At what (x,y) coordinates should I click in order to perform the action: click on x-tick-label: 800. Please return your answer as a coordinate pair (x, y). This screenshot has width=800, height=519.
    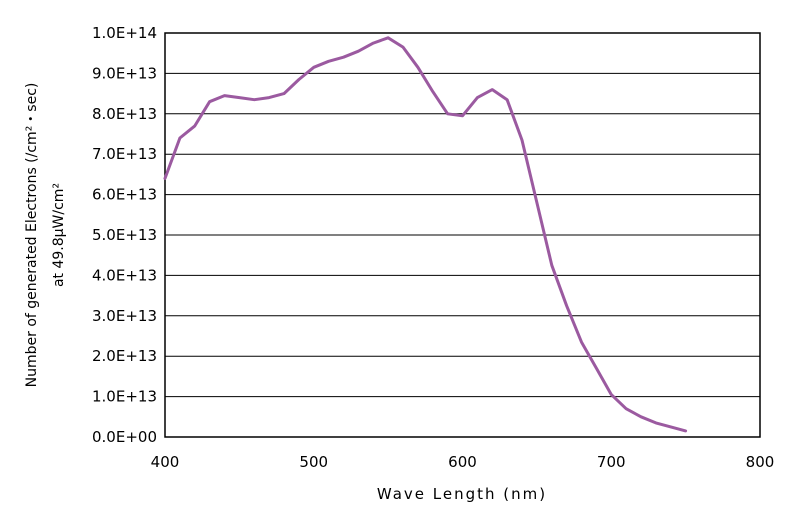
    Looking at the image, I should click on (760, 462).